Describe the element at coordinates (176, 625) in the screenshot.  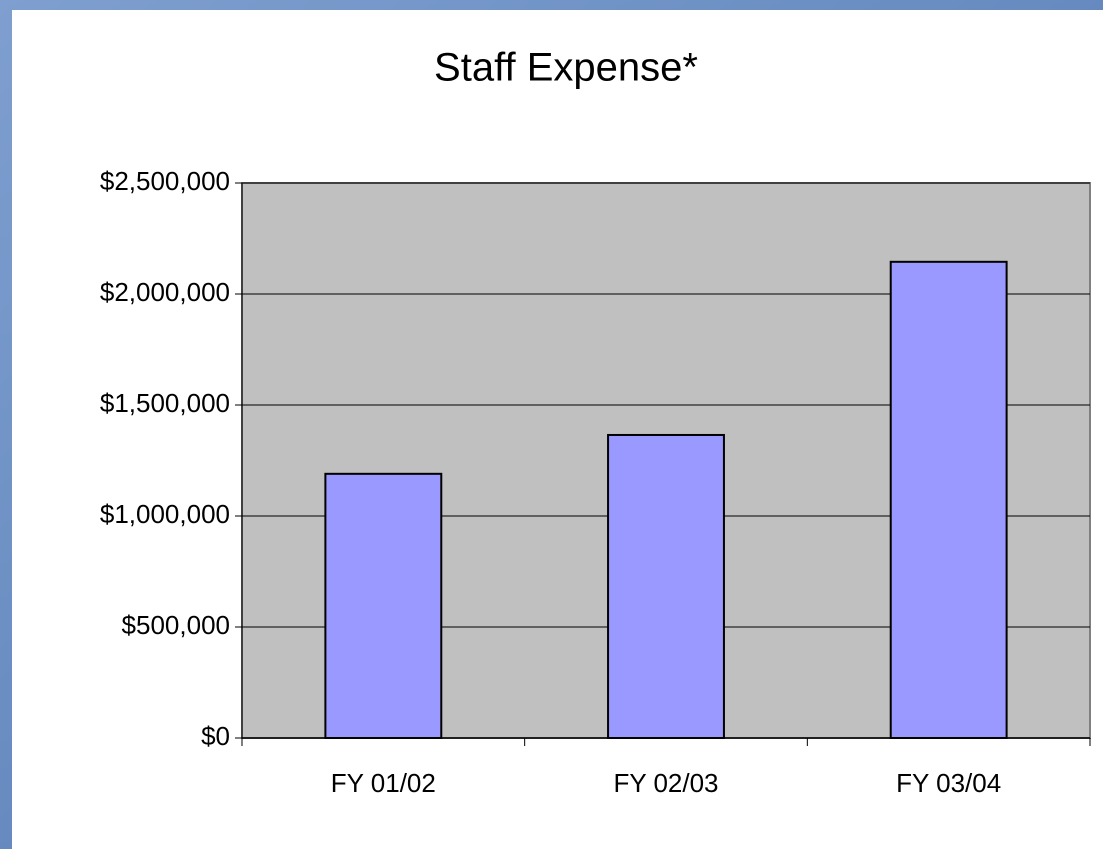
I see `y-tick-label: $500,000` at that location.